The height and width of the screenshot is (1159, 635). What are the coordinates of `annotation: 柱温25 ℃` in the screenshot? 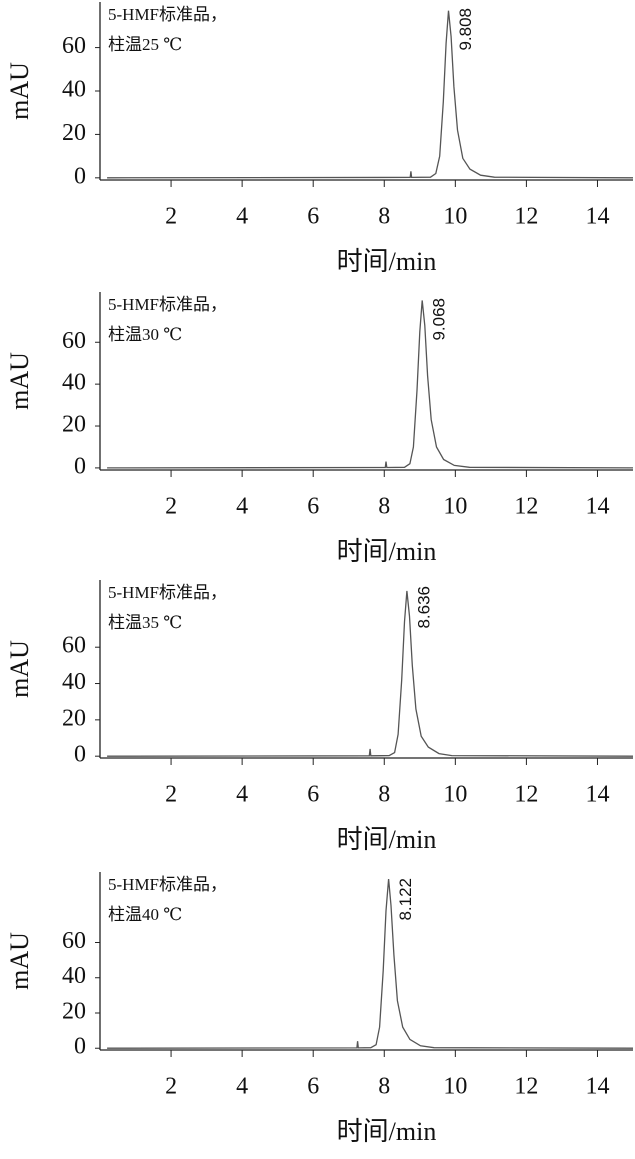 It's located at (145, 44).